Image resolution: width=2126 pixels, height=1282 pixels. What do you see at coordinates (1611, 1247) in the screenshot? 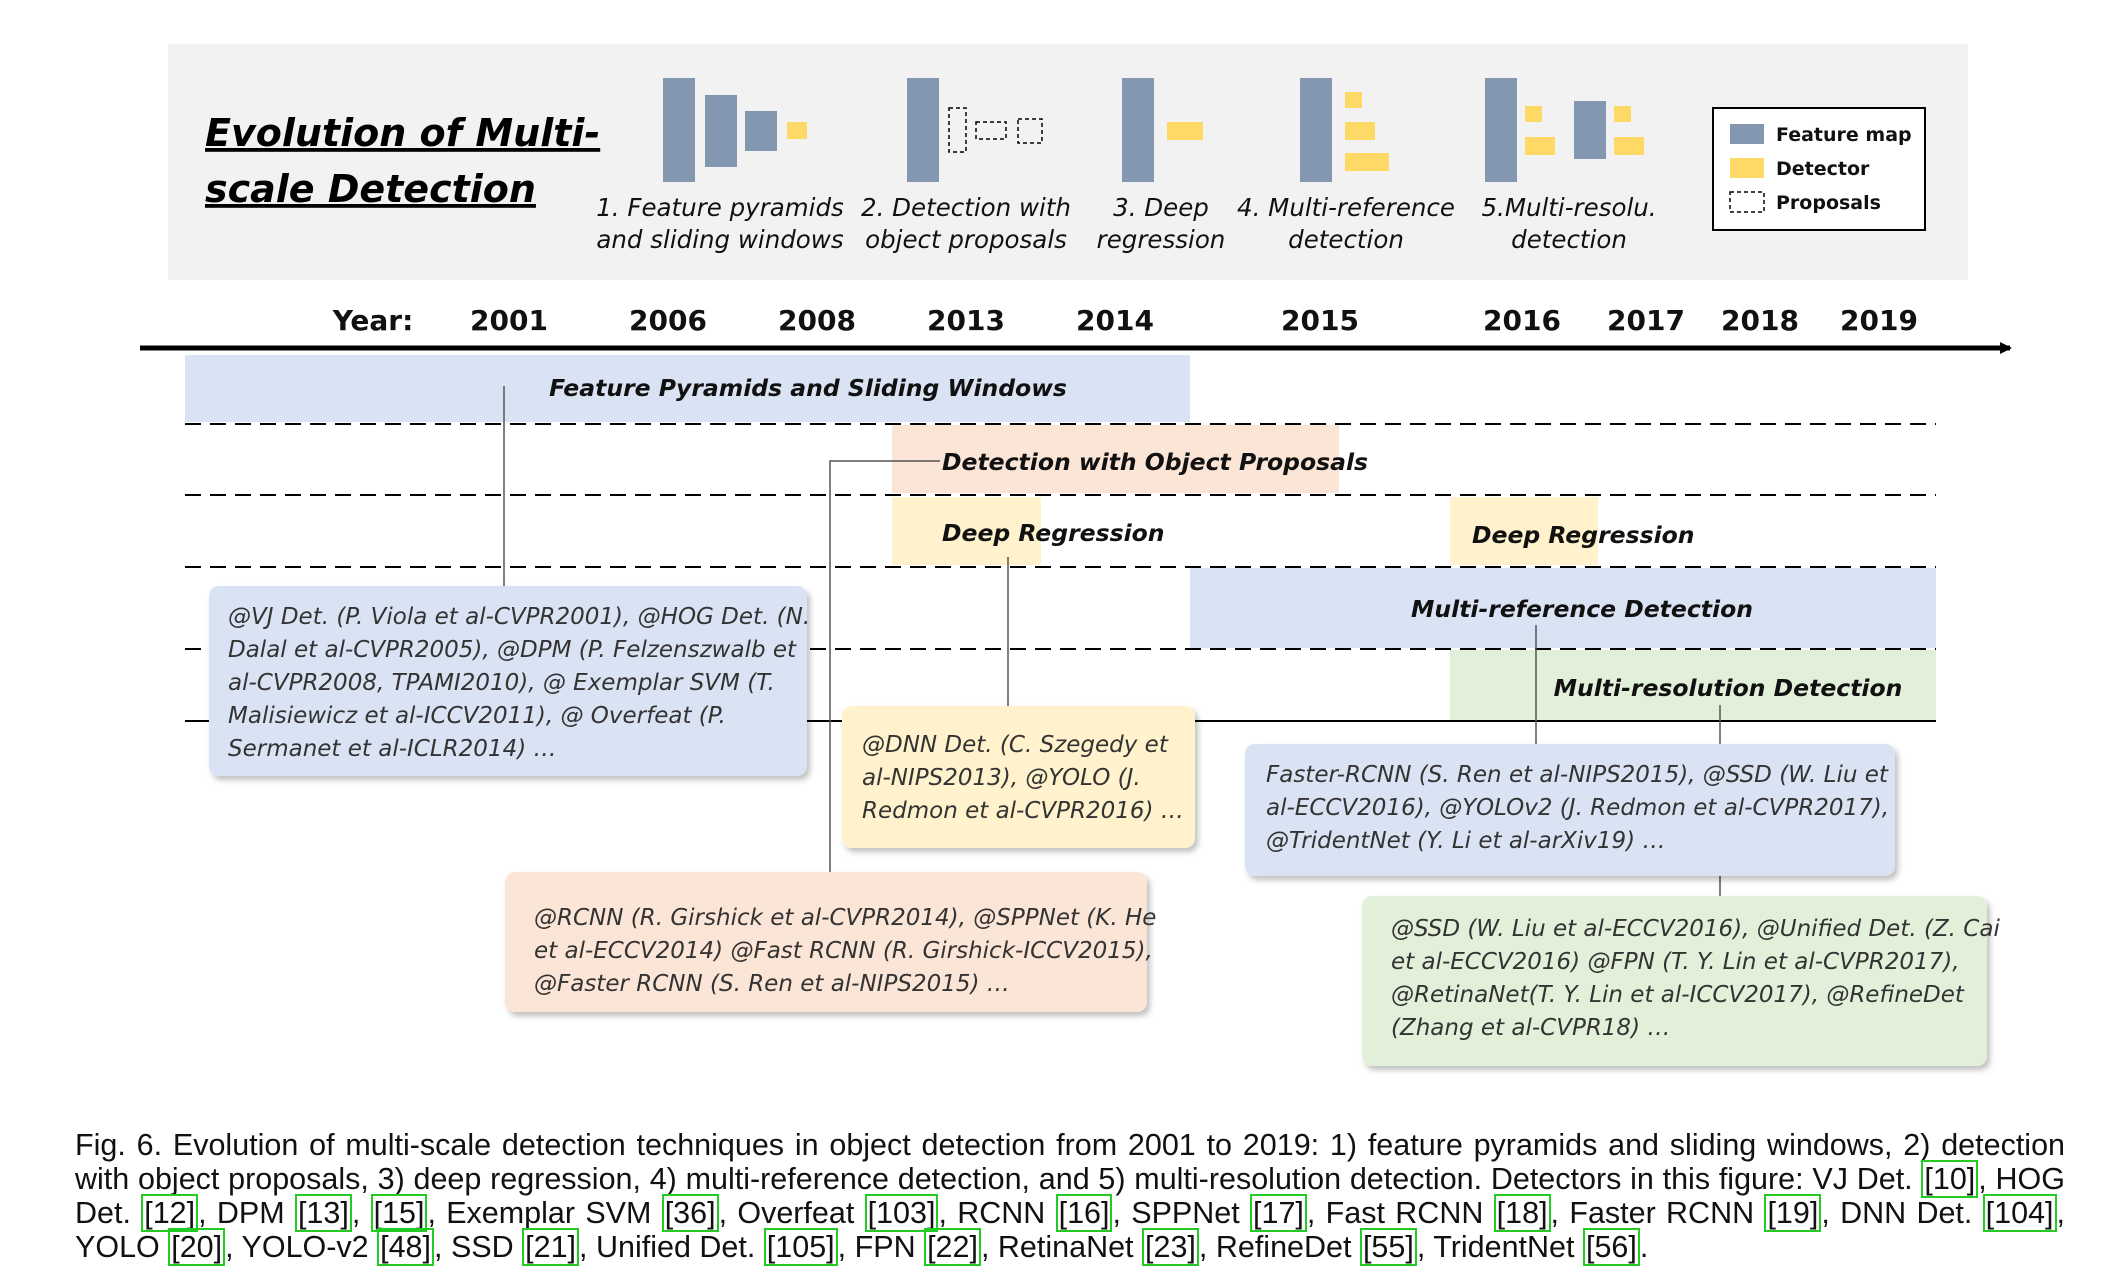
I see `citation-link: [56]` at bounding box center [1611, 1247].